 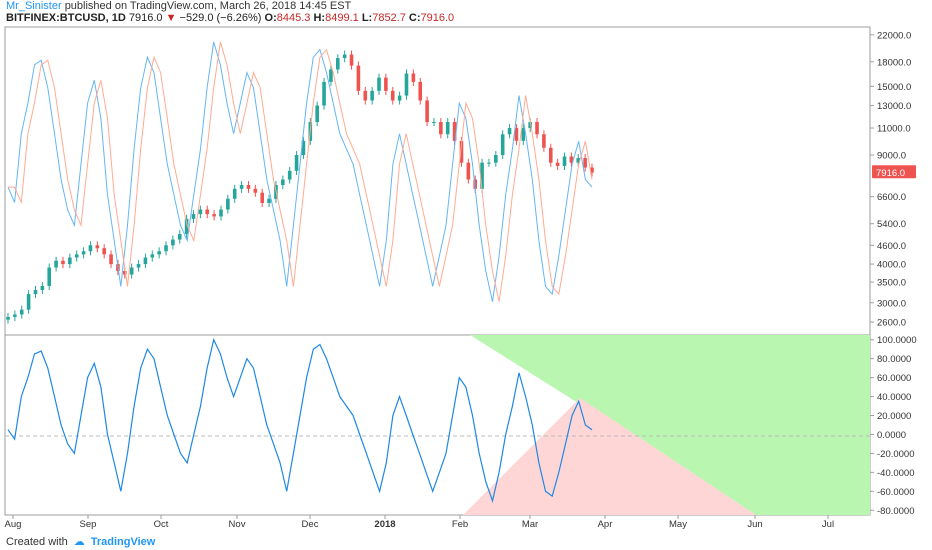 What do you see at coordinates (890, 173) in the screenshot?
I see `current-price-label: 7916.0` at bounding box center [890, 173].